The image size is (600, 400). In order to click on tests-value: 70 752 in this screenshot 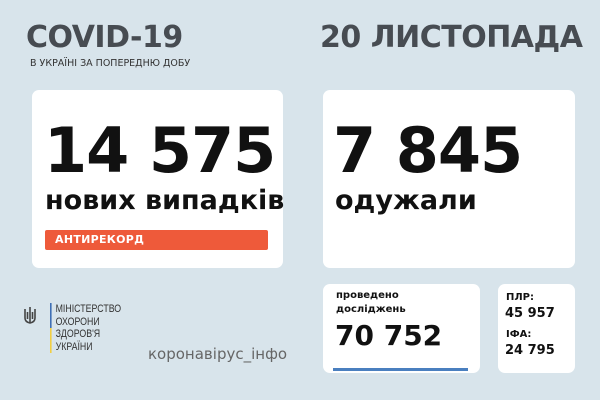, I will do `click(389, 335)`.